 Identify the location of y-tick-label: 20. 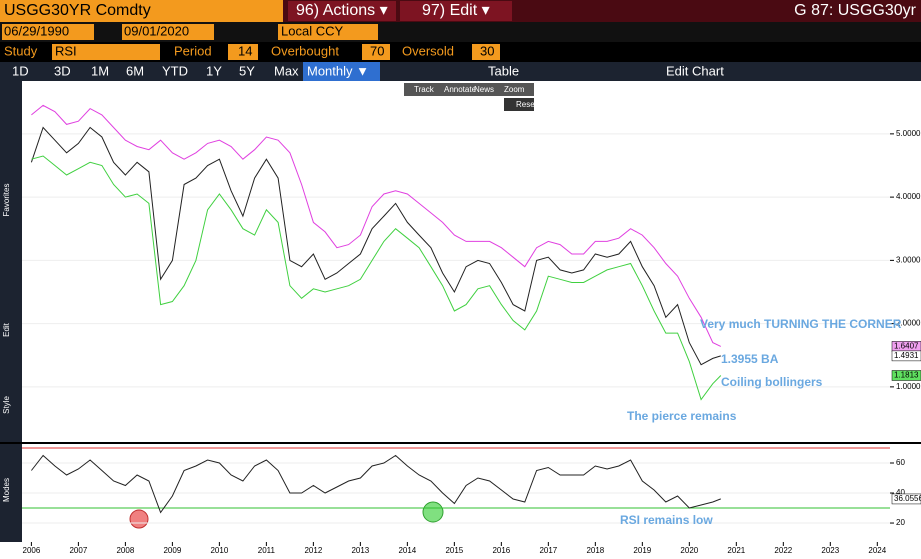
(900, 522).